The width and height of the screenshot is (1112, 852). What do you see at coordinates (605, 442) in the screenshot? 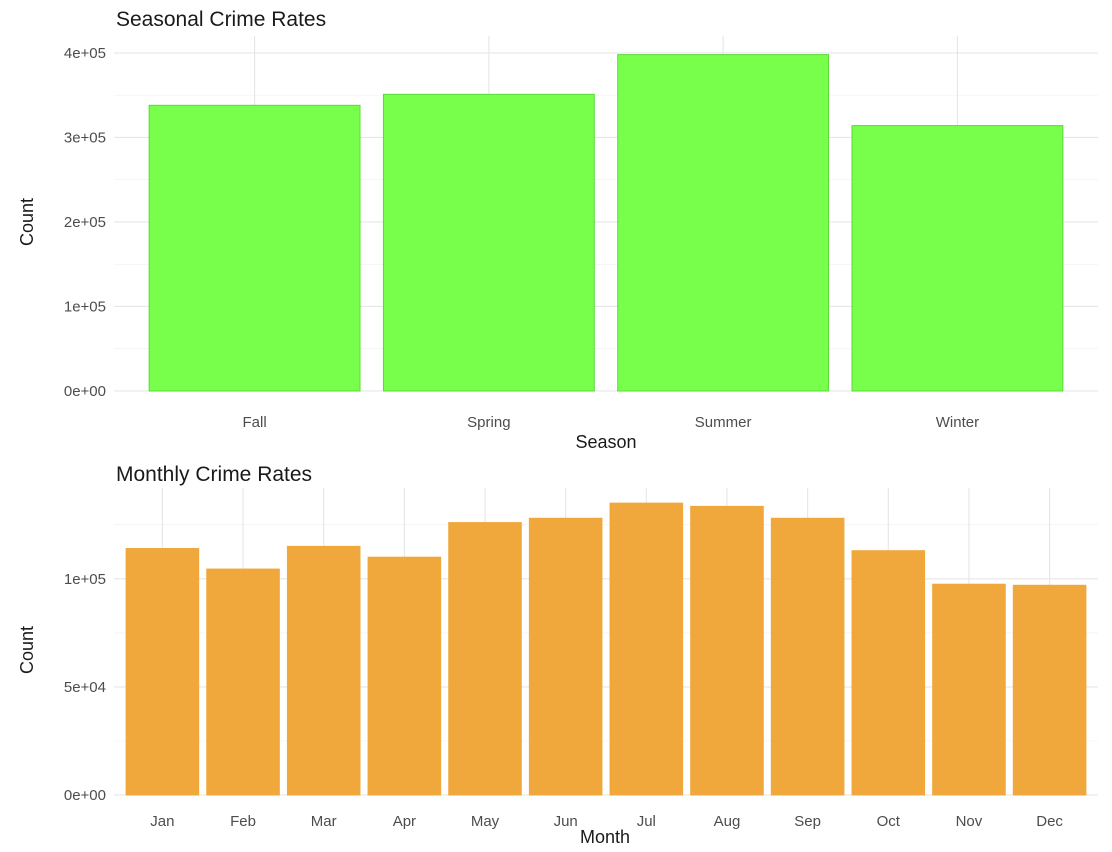
I see `seasonal-x-axis-label: Season` at bounding box center [605, 442].